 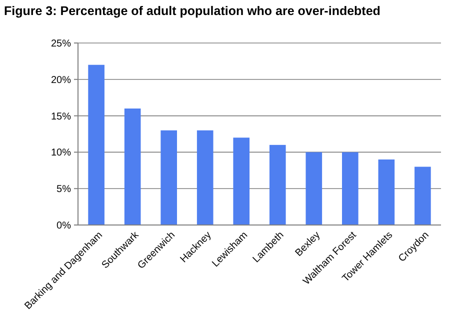 What do you see at coordinates (61, 44) in the screenshot?
I see `y-tick-label: 25%` at bounding box center [61, 44].